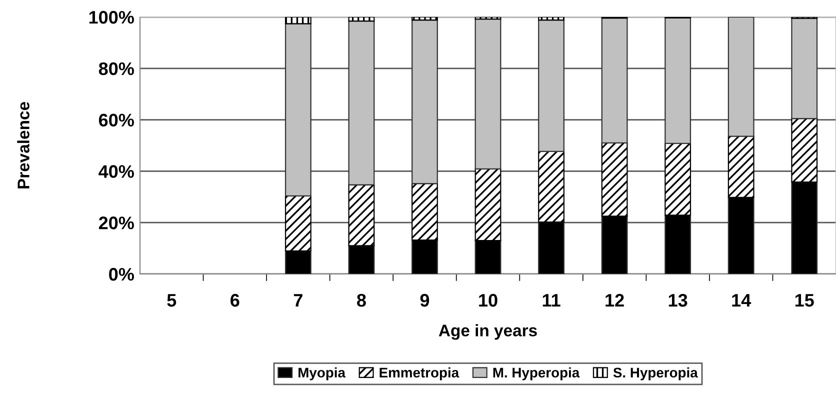 This screenshot has width=836, height=400. What do you see at coordinates (420, 373) in the screenshot?
I see `legend-label: Emmetropia` at bounding box center [420, 373].